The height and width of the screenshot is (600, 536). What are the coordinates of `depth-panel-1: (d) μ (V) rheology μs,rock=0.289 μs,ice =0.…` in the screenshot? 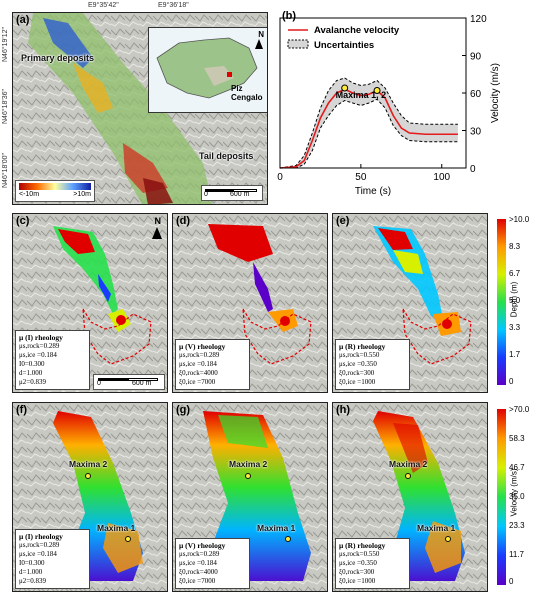 It's located at (250, 303).